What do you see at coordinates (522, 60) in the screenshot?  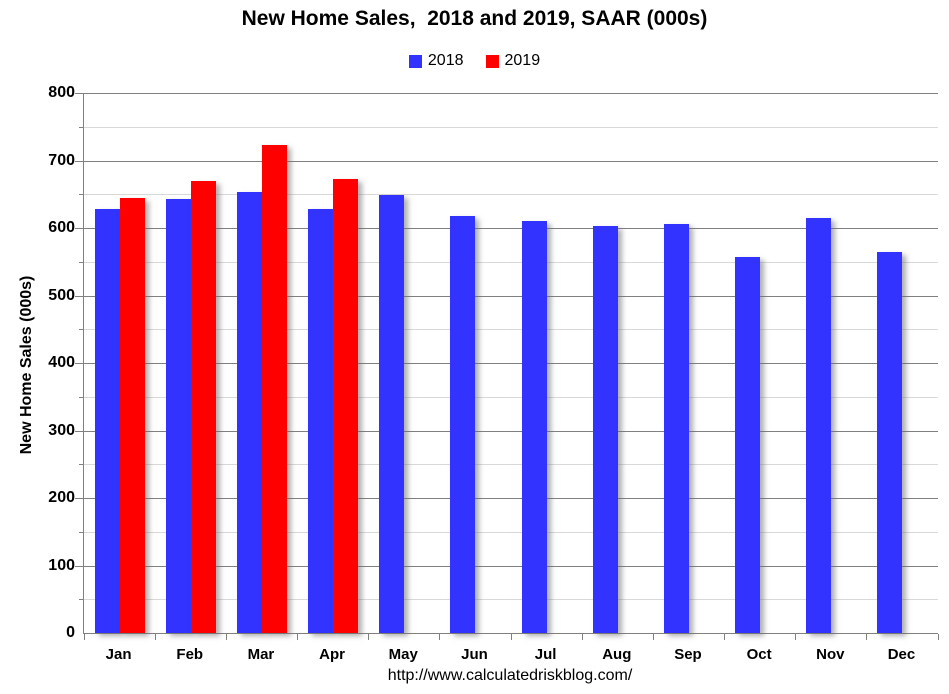 I see `legend-label: 2019` at bounding box center [522, 60].